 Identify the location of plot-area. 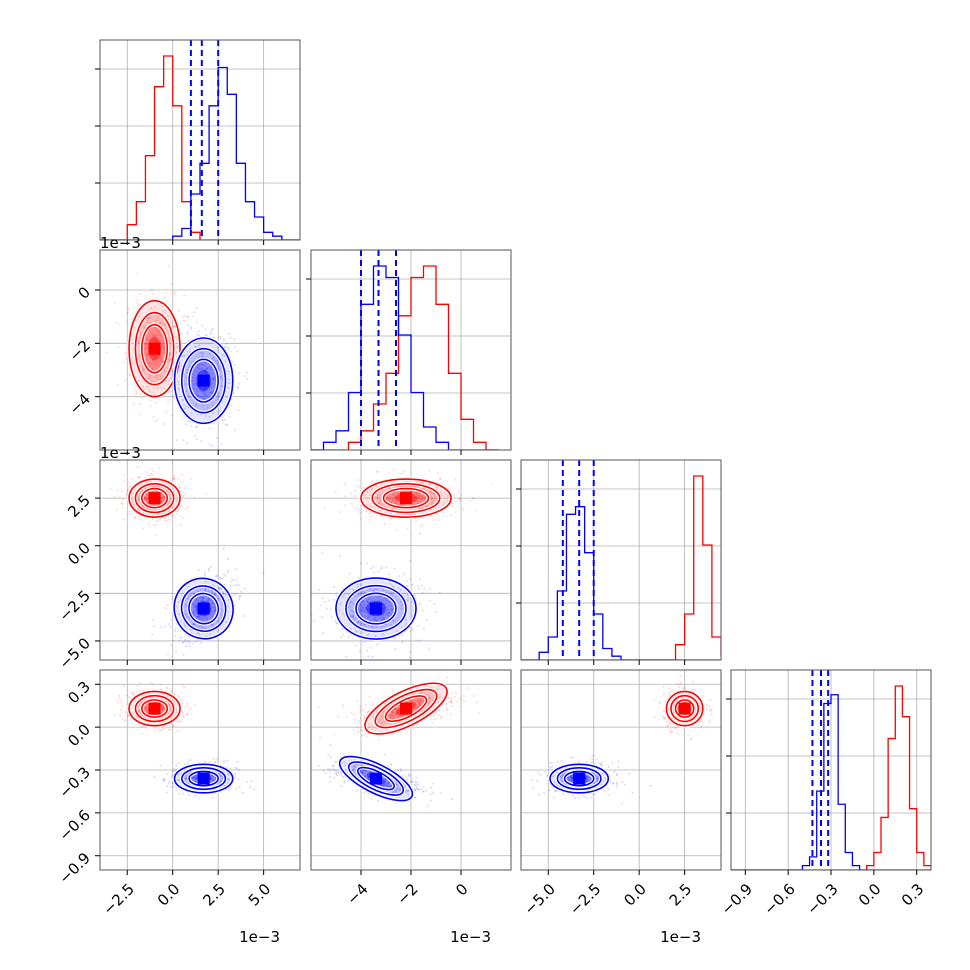
(622, 740).